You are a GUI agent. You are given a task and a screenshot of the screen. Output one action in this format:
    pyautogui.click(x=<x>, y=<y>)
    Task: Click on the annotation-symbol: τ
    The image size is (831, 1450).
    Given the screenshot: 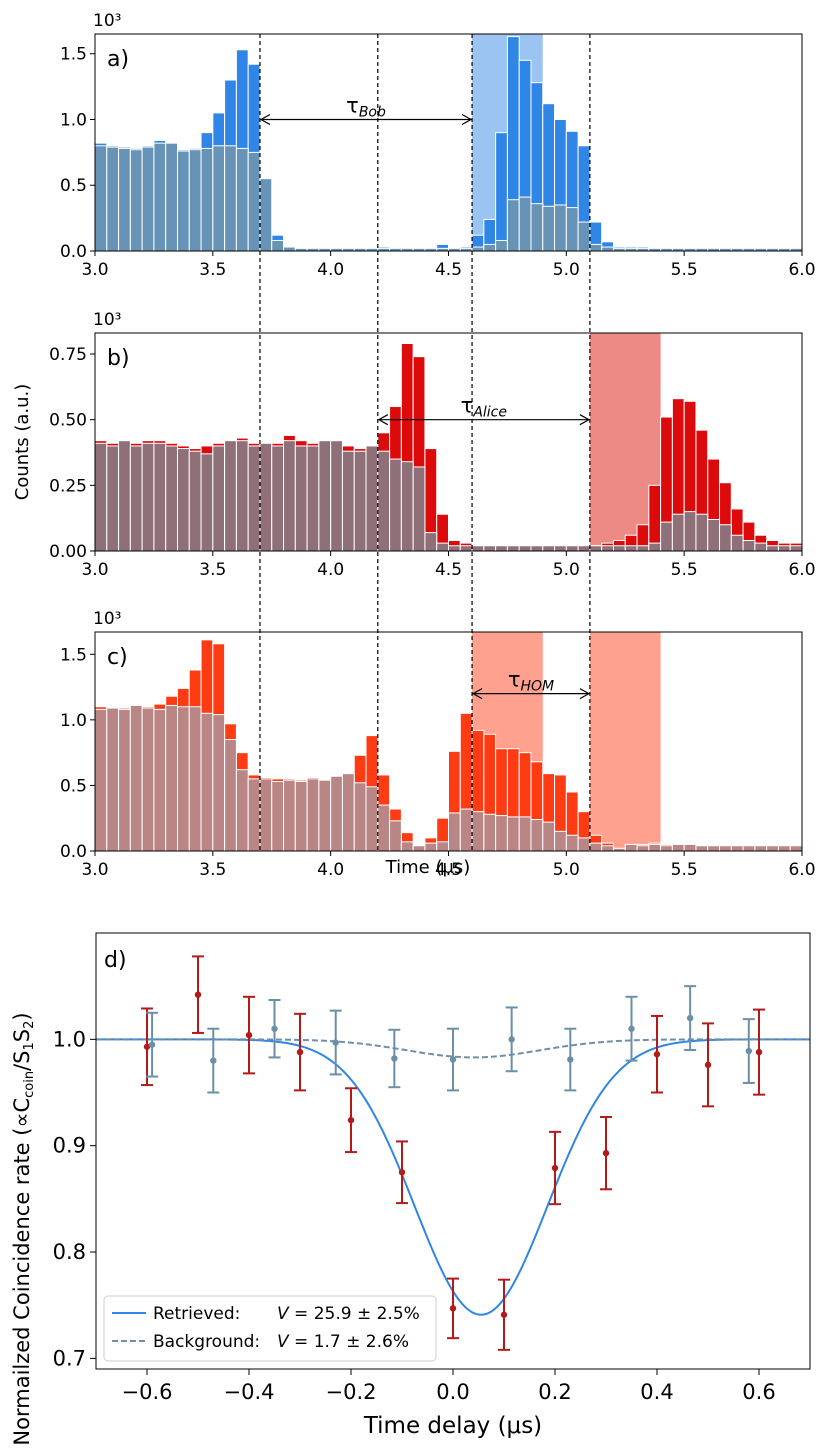 What is the action you would take?
    pyautogui.click(x=352, y=105)
    